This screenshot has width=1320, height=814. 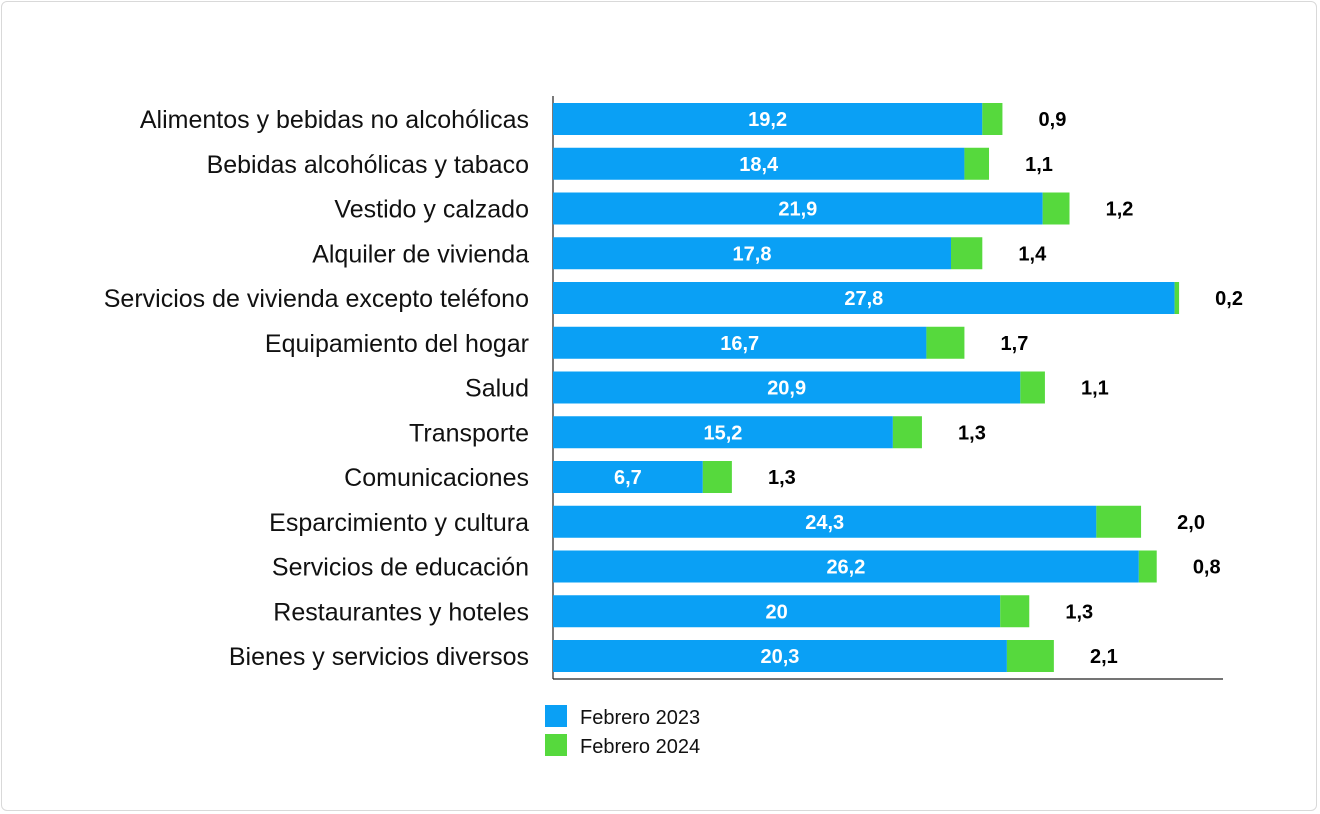 I want to click on data-label-febrero-2023: 20,3, so click(x=779, y=657).